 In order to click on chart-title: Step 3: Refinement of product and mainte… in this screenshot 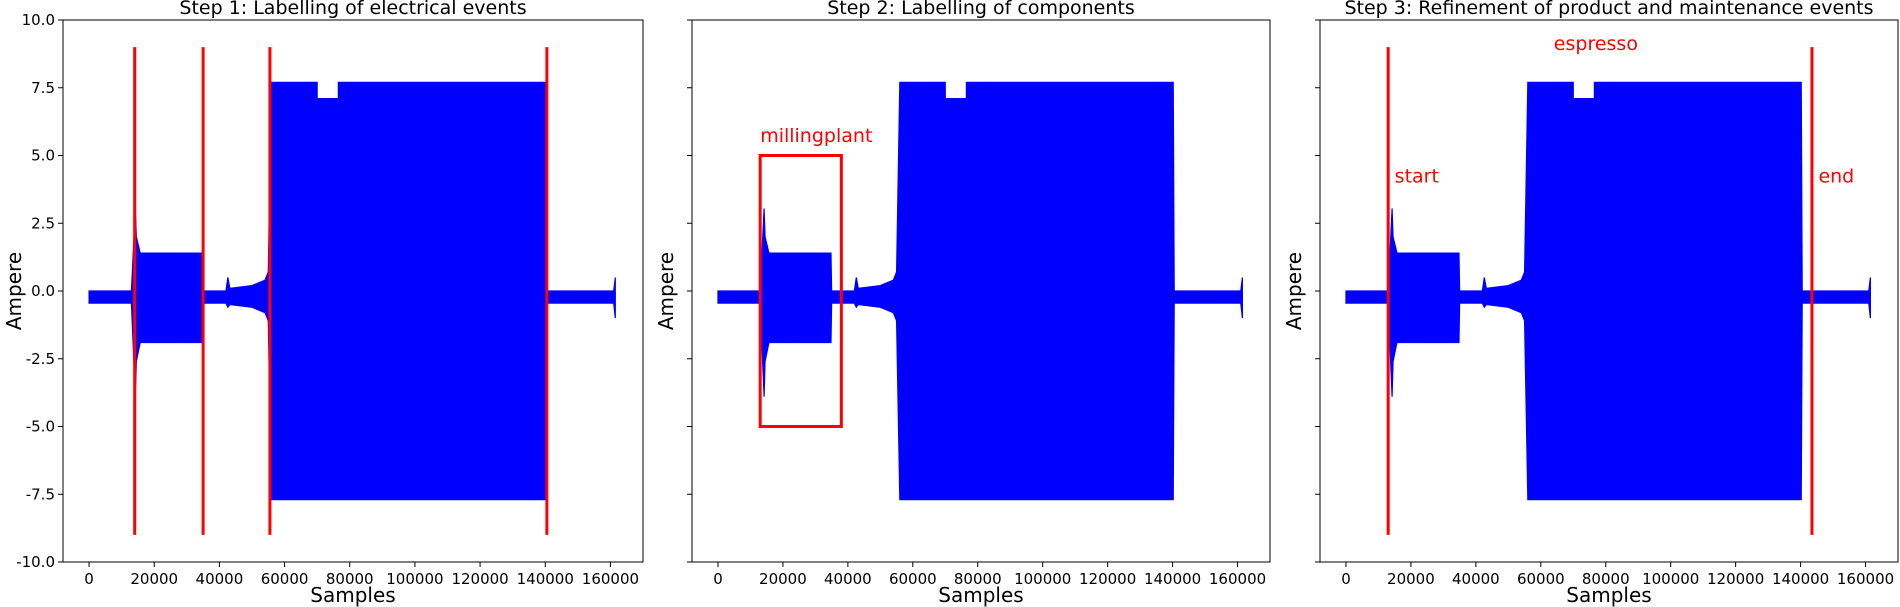, I will do `click(1608, 9)`.